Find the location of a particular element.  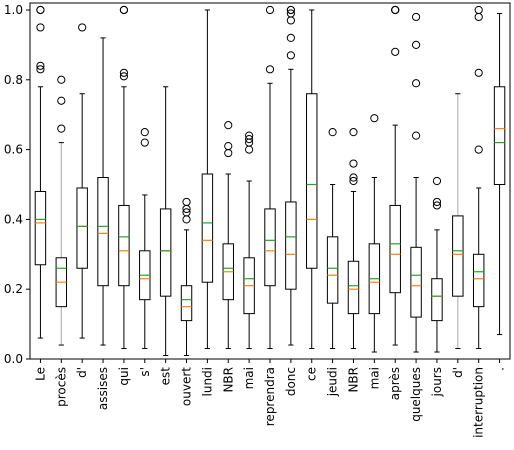

x-tick-label-6: est is located at coordinates (166, 376).